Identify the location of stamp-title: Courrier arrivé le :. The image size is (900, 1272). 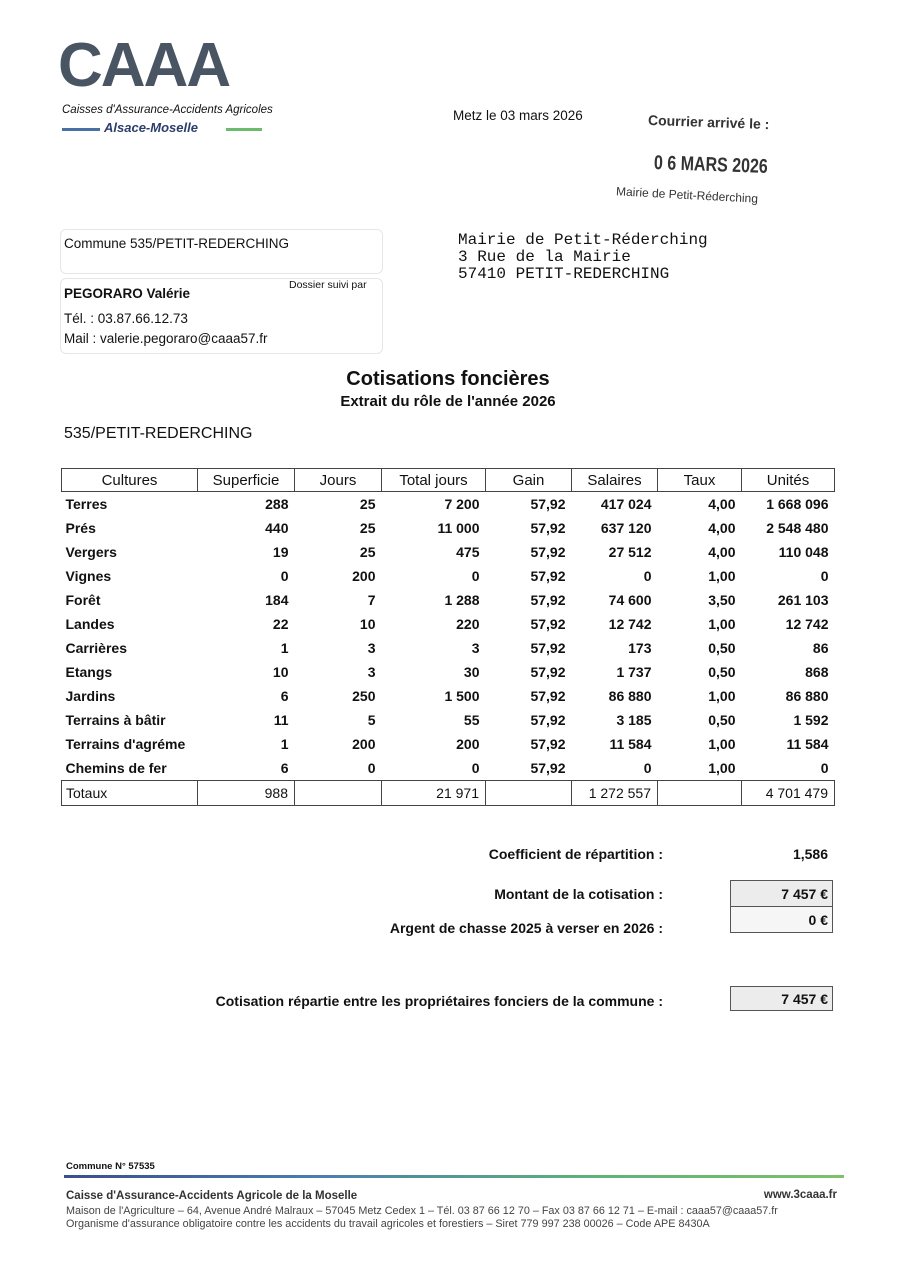
(708, 122).